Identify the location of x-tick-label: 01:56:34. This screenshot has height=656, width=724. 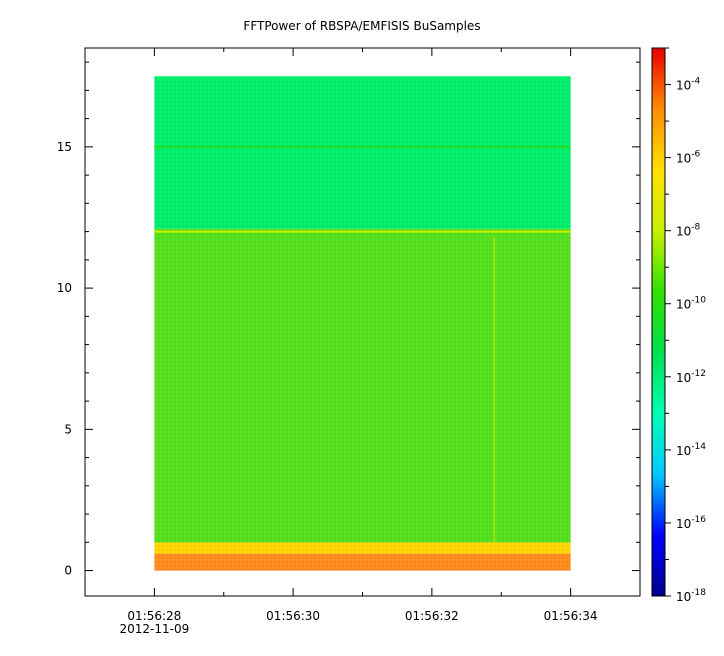
(571, 616).